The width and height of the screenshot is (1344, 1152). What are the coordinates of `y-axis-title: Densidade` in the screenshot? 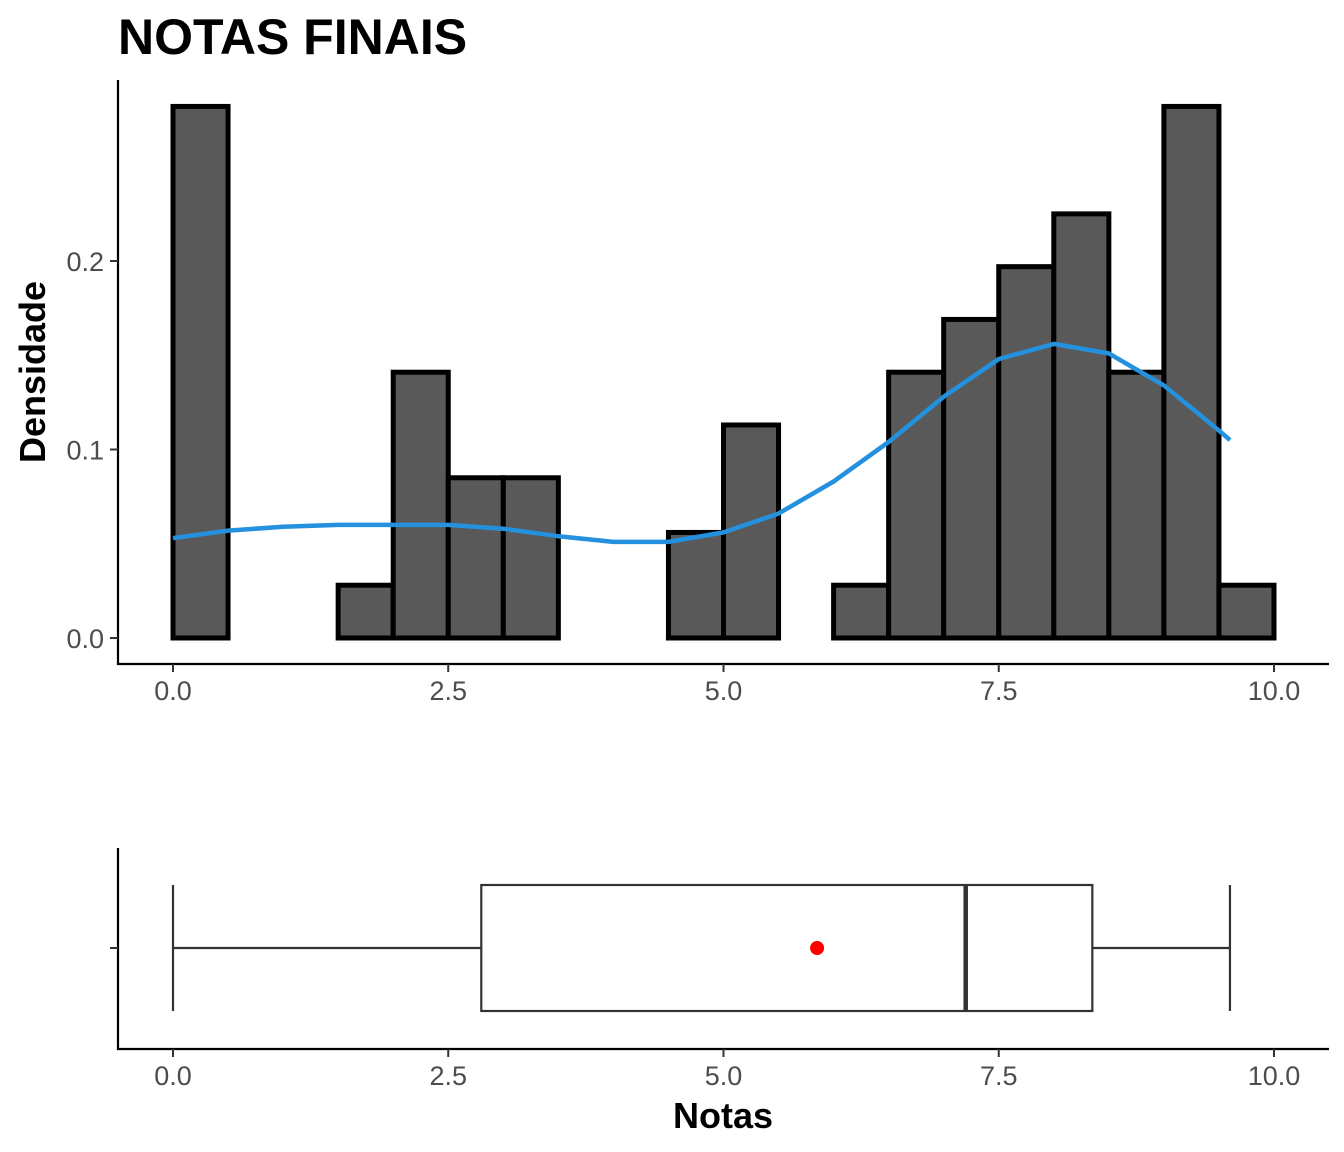 It's located at (32, 372).